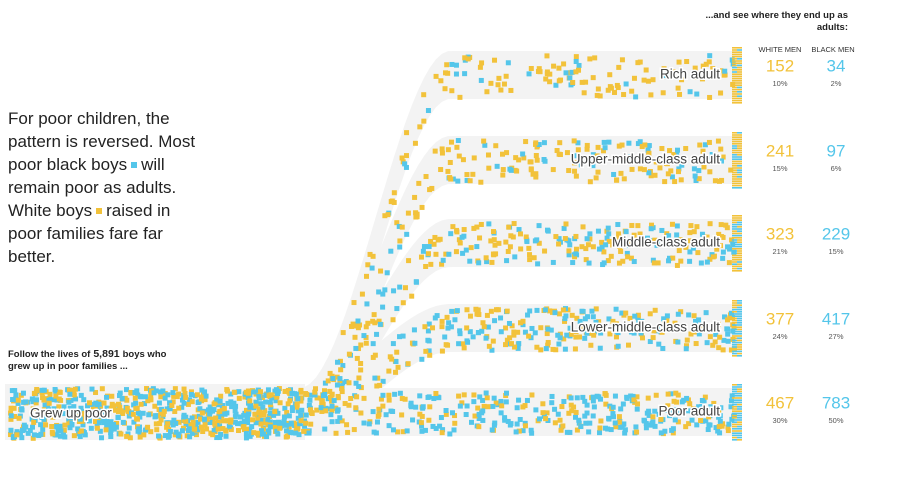  I want to click on white-pct: 15%, so click(779, 168).